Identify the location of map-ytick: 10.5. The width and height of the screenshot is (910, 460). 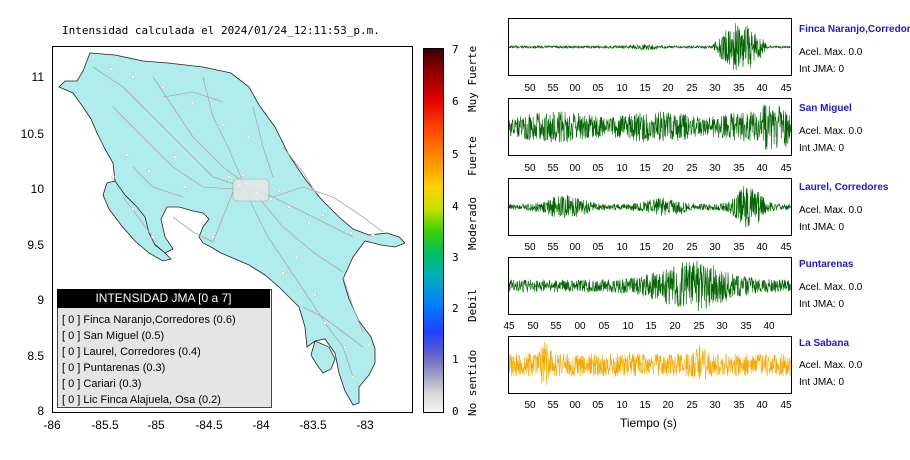
(32, 134).